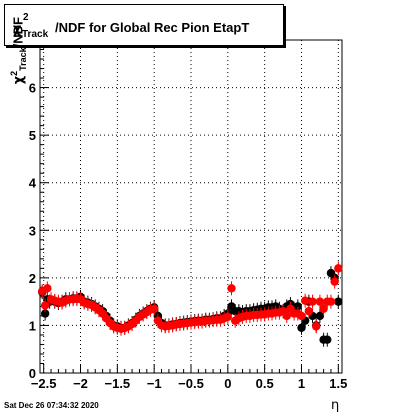  What do you see at coordinates (154, 383) in the screenshot?
I see `x-tick-label: −1` at bounding box center [154, 383].